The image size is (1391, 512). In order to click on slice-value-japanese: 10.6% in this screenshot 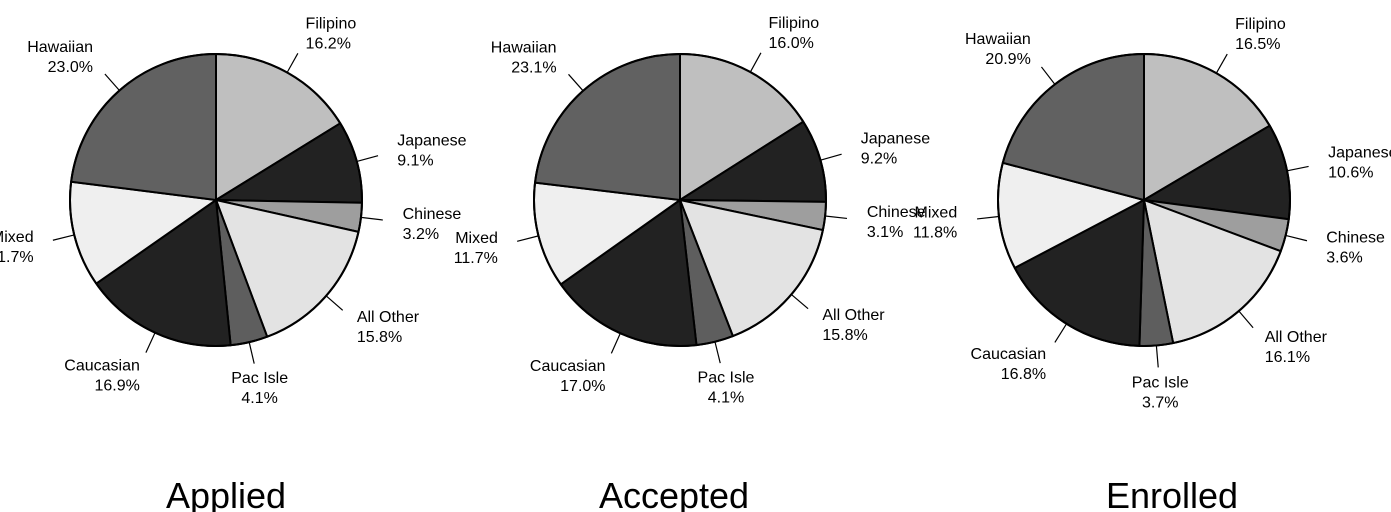, I will do `click(1350, 173)`.